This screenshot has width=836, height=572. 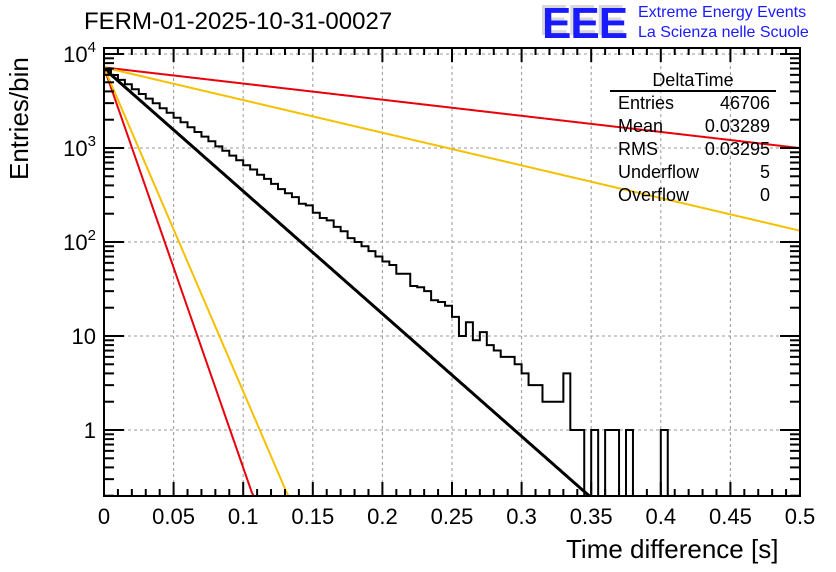 I want to click on x-tick-label: 0.05, so click(x=173, y=516).